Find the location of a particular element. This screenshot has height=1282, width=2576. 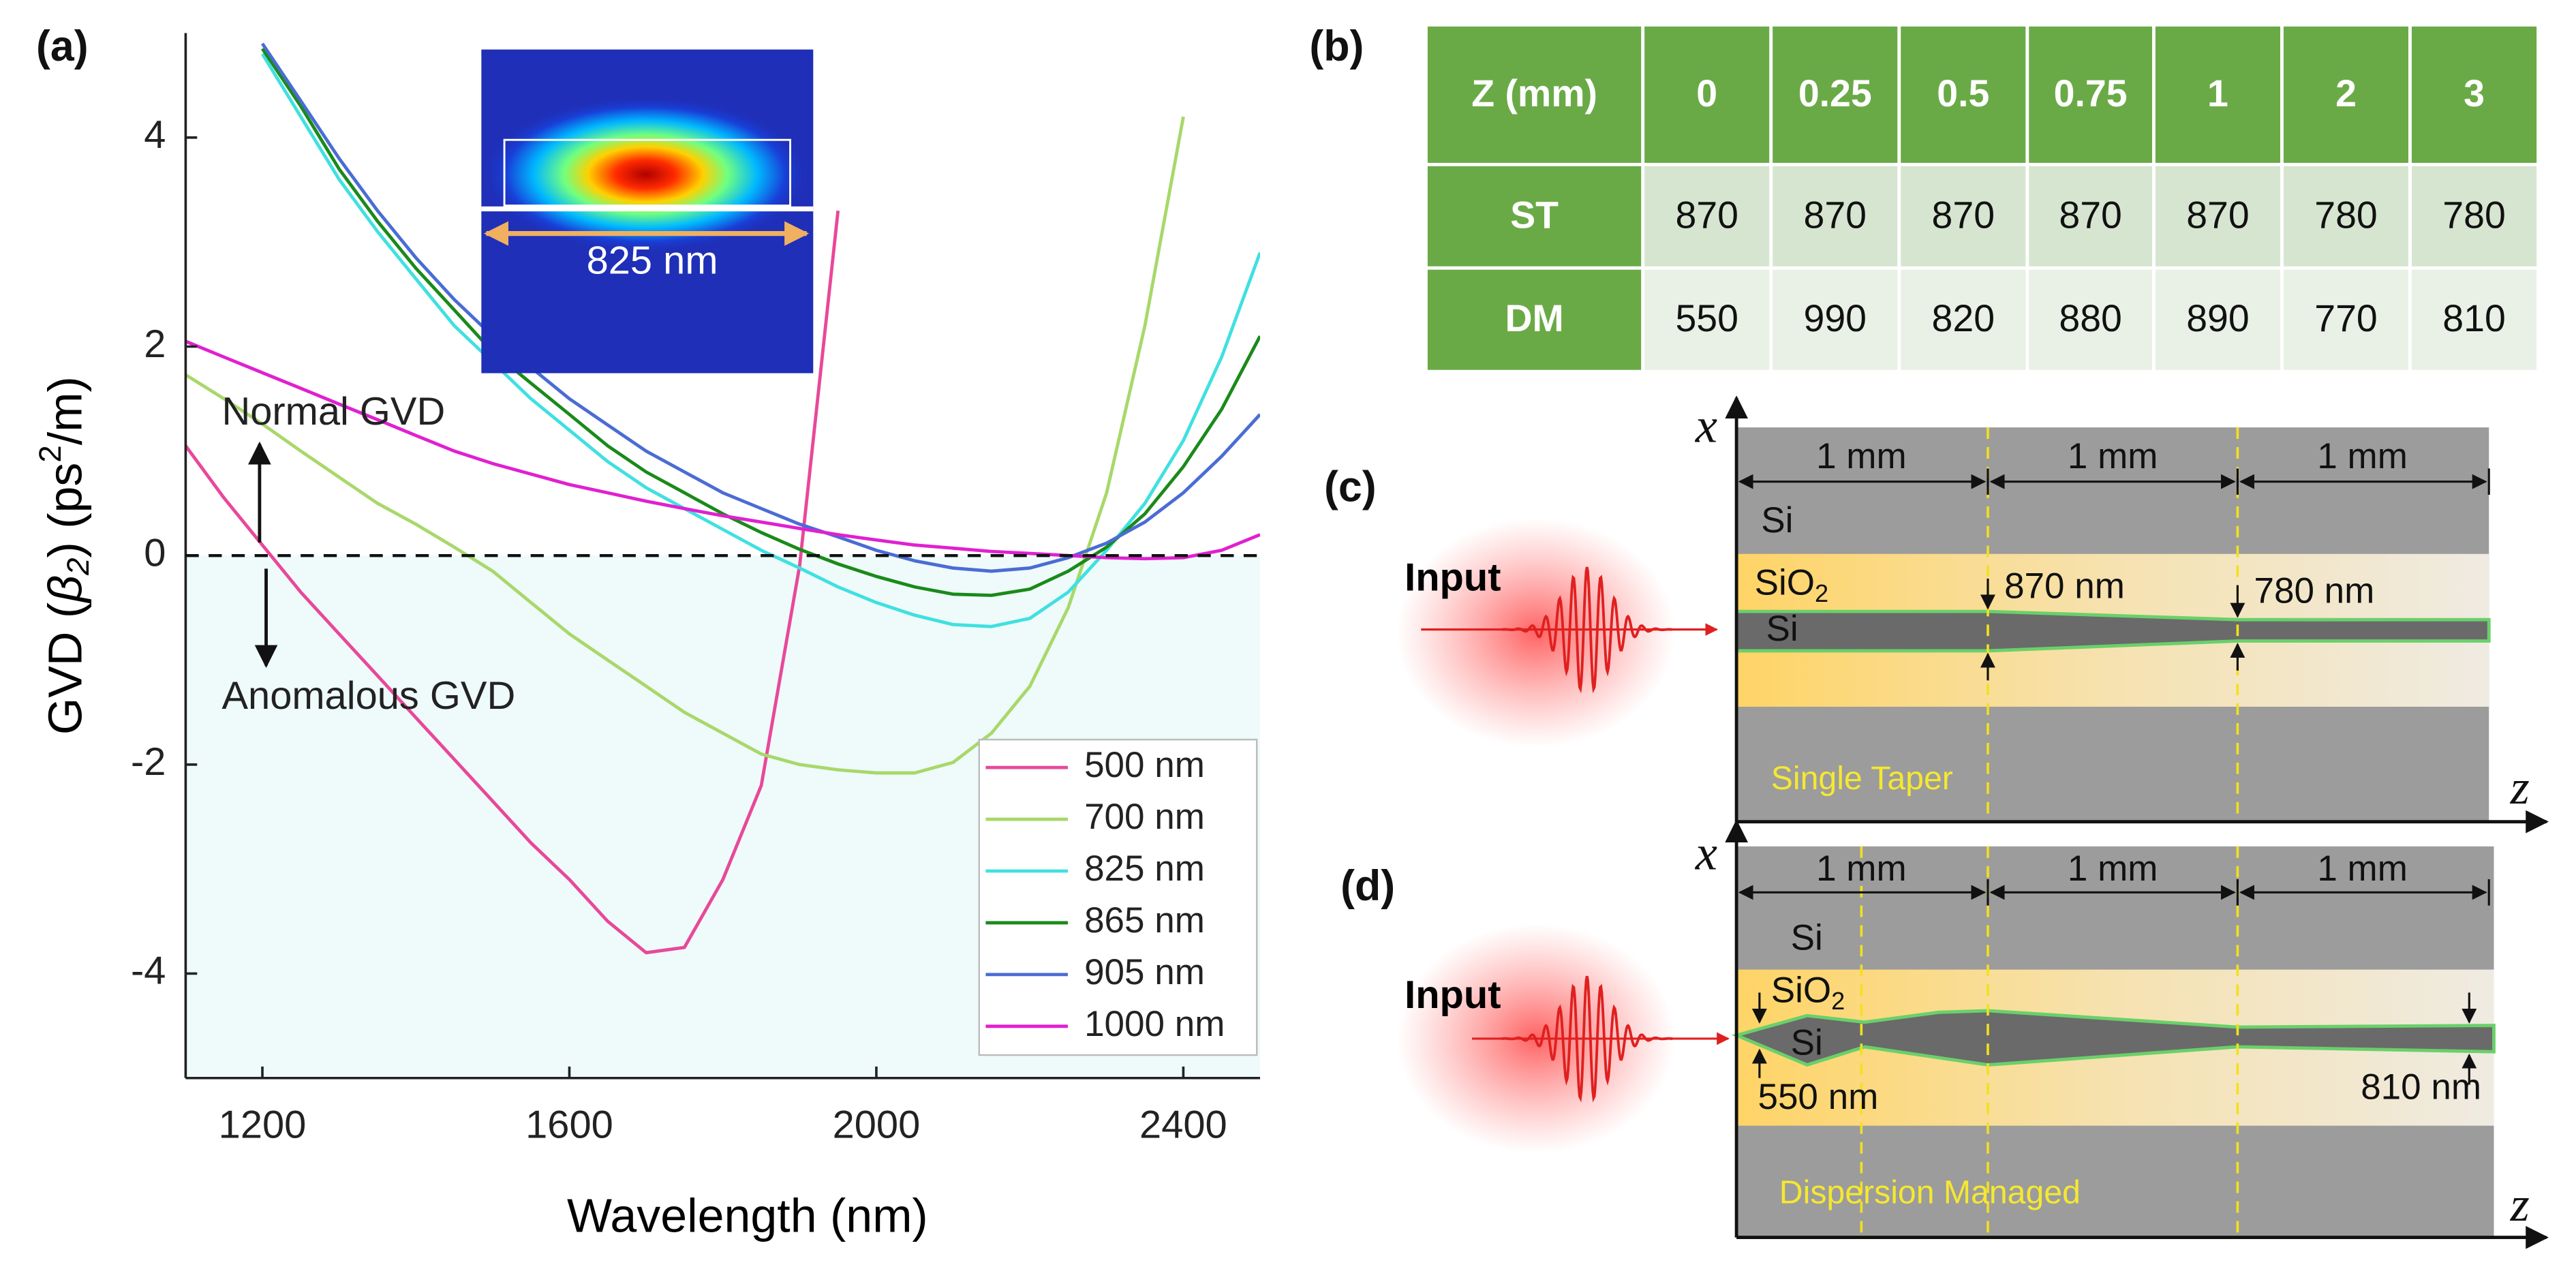

cell-text: 550 is located at coordinates (1707, 318).